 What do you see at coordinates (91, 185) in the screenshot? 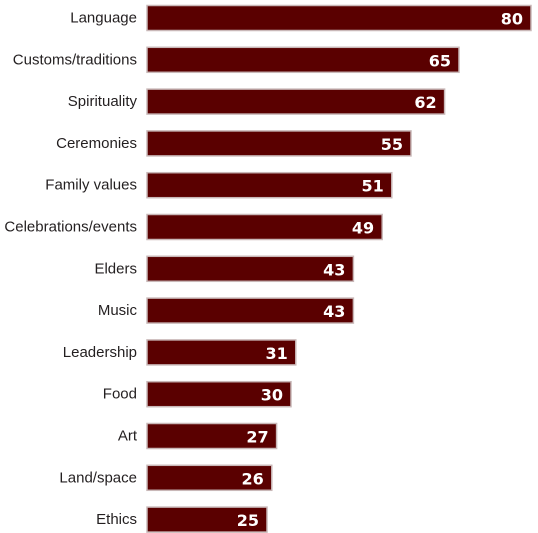
I see `category-label: Family values` at bounding box center [91, 185].